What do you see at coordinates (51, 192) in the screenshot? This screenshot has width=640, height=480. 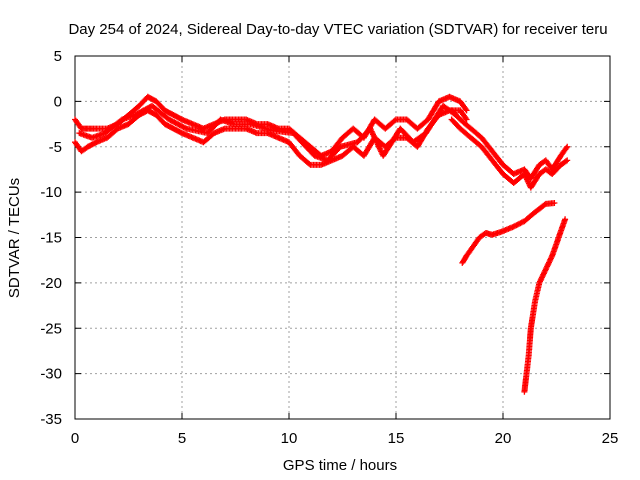 I see `y-tick-label: -10` at bounding box center [51, 192].